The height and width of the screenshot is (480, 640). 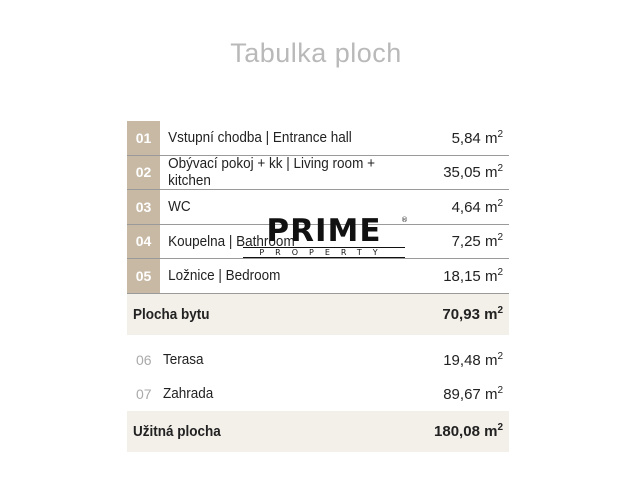 What do you see at coordinates (316, 53) in the screenshot?
I see `page-title: Tabulka ploch` at bounding box center [316, 53].